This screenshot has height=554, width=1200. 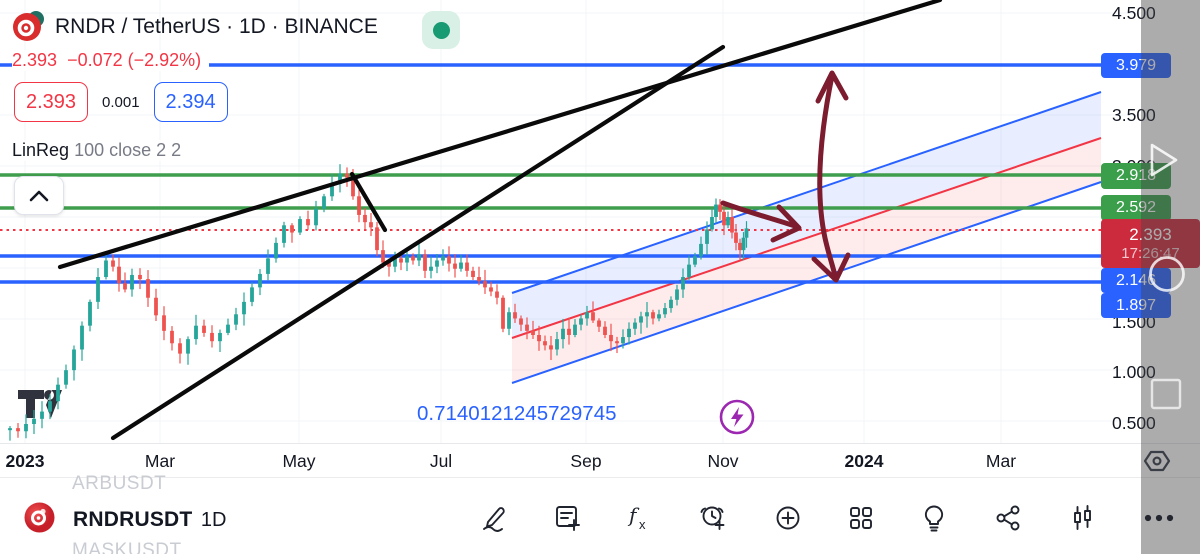 What do you see at coordinates (1157, 461) in the screenshot?
I see `settings-hexagon-icon` at bounding box center [1157, 461].